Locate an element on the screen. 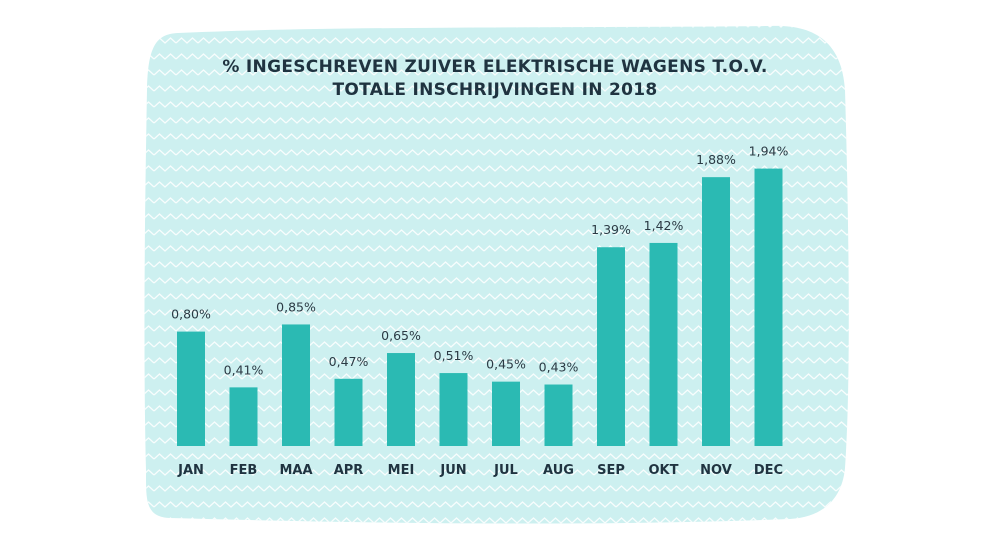 The width and height of the screenshot is (988, 552). category-label-sep: SEP is located at coordinates (611, 470).